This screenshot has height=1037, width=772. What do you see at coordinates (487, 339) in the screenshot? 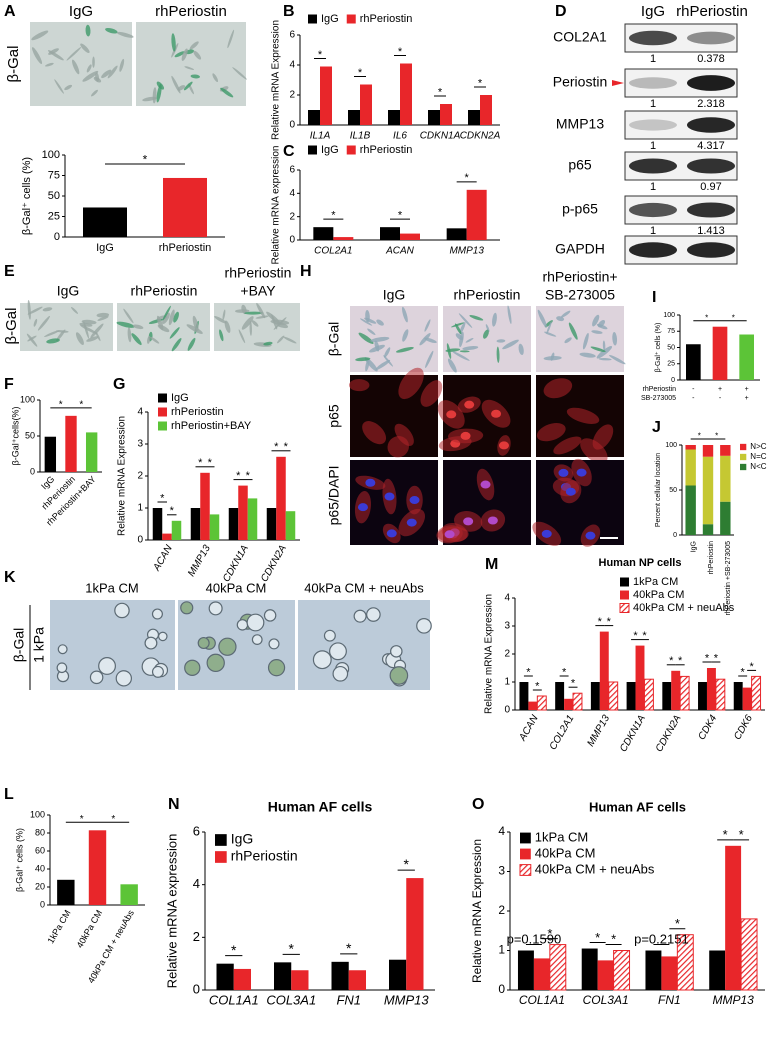
I see `micrograph` at bounding box center [487, 339].